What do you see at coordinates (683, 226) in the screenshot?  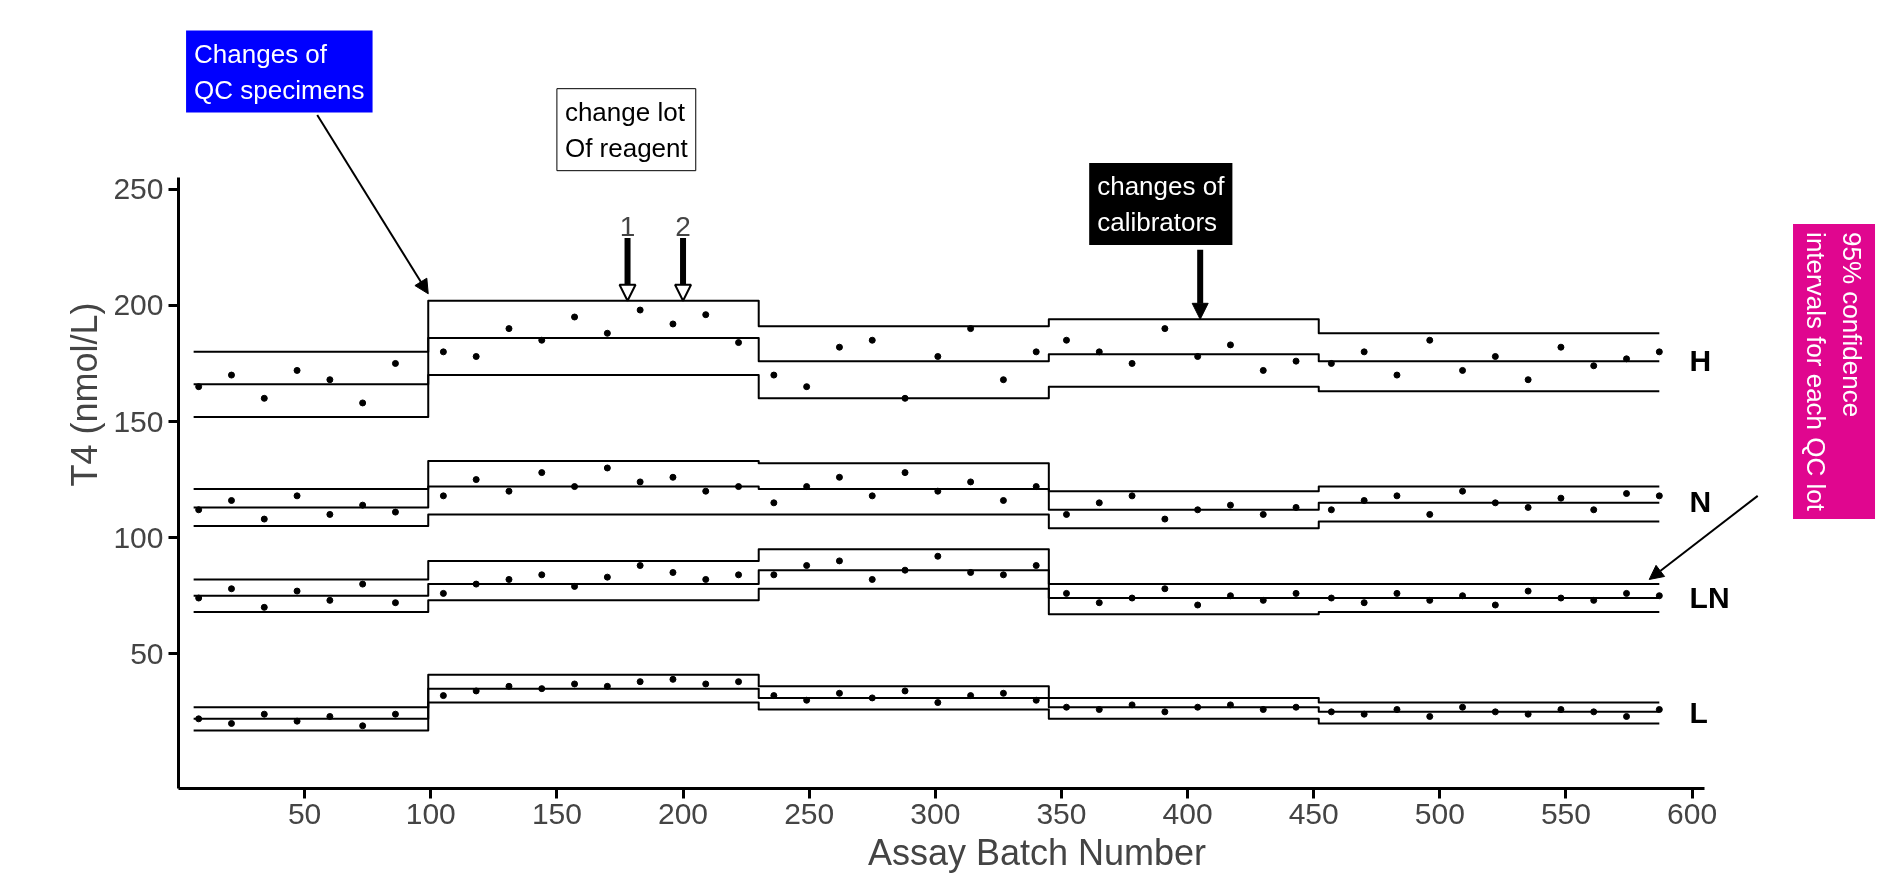 I see `annotation: 2` at bounding box center [683, 226].